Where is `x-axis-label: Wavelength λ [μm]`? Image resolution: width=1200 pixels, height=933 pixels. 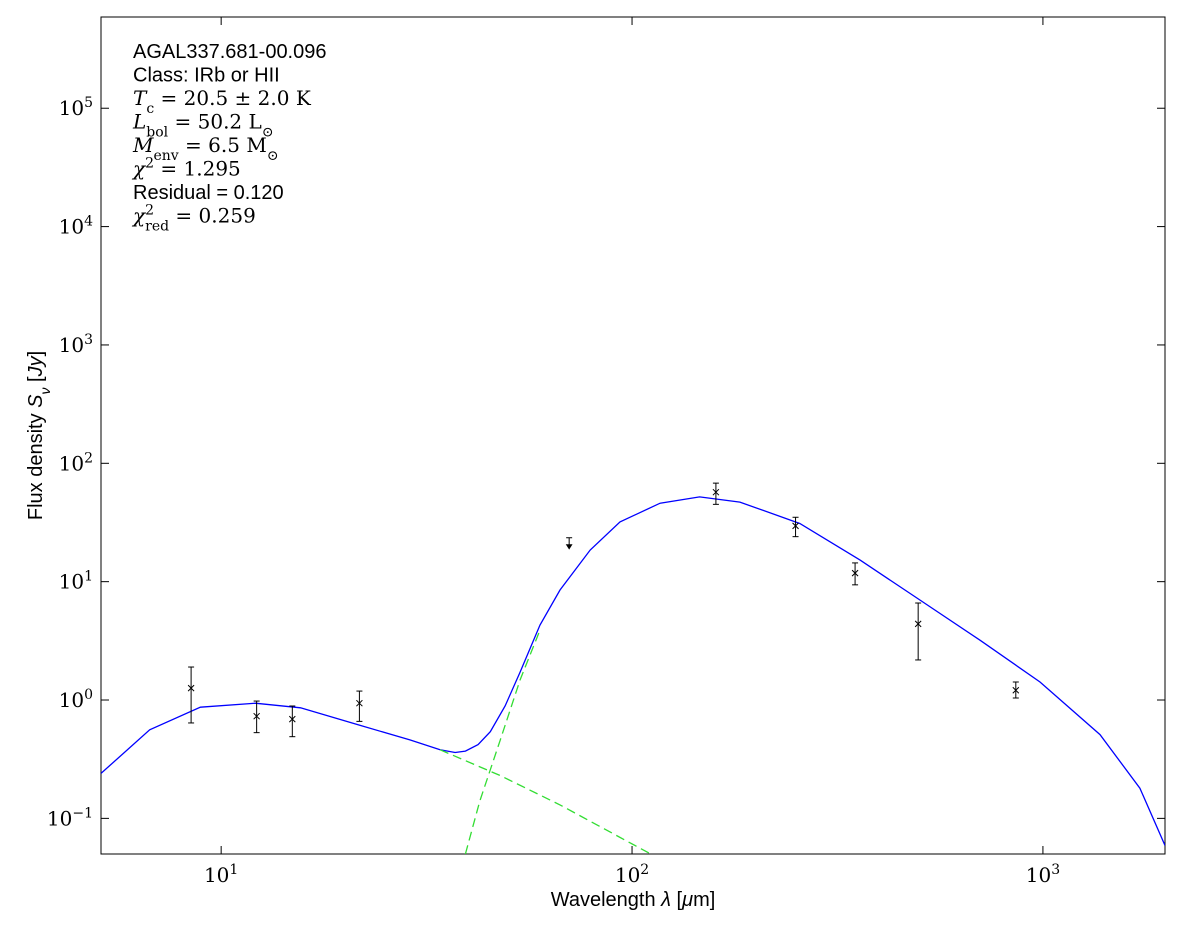
x-axis-label: Wavelength λ [μm] is located at coordinates (633, 900).